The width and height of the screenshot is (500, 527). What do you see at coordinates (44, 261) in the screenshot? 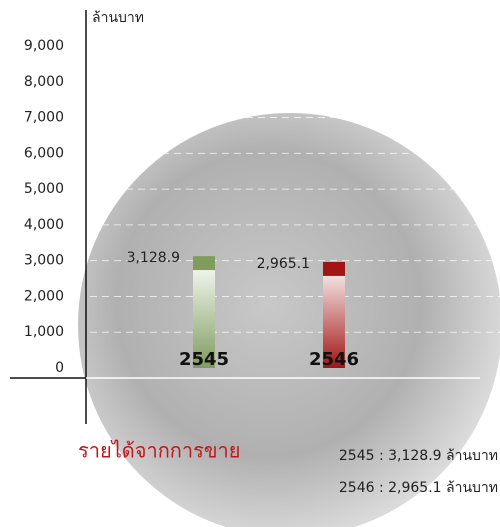
I see `y-tick-label: 3,000` at bounding box center [44, 261].